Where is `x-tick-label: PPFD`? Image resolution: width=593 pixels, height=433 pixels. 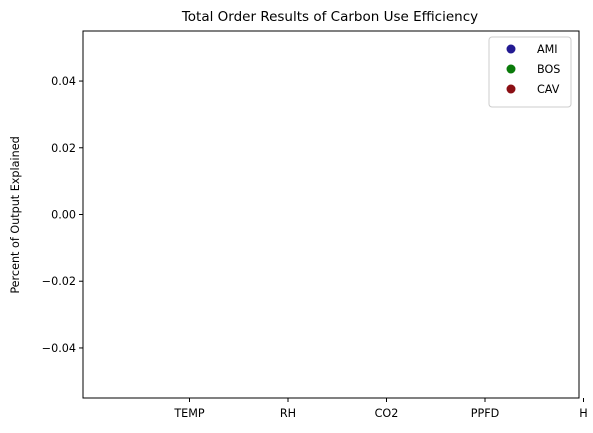 x-tick-label: PPFD is located at coordinates (485, 413).